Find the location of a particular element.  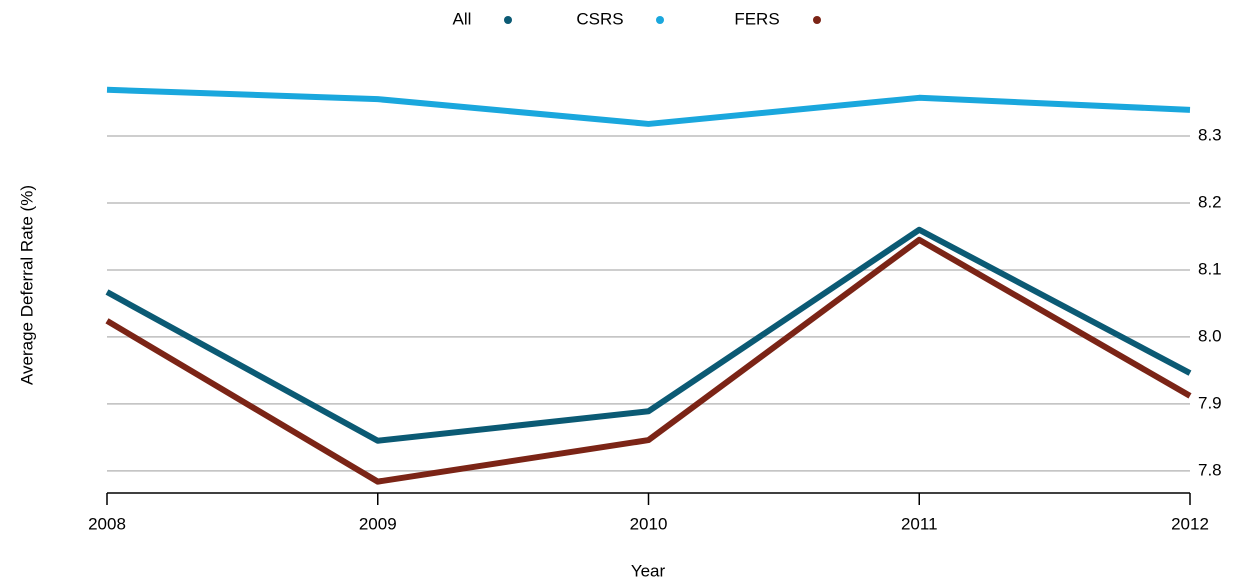

legend-label: CSRS is located at coordinates (599, 18).